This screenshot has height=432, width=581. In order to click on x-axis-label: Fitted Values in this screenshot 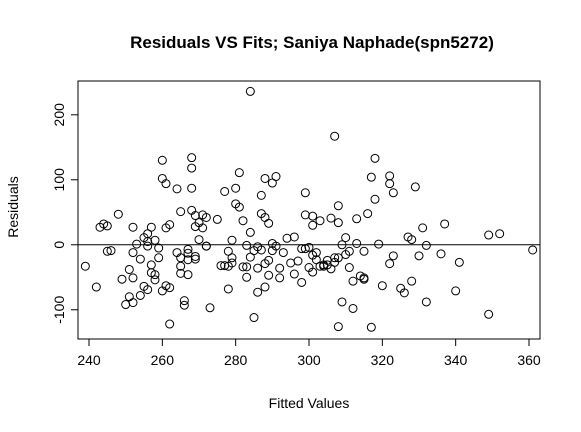, I will do `click(309, 403)`.